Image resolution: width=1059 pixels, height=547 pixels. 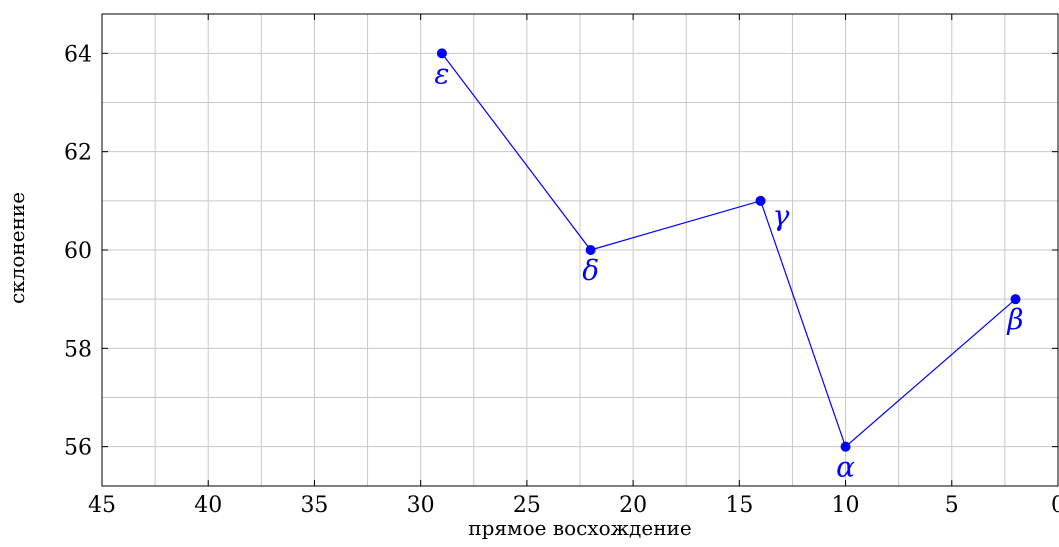 What do you see at coordinates (952, 505) in the screenshot?
I see `x-tick-label: 5` at bounding box center [952, 505].